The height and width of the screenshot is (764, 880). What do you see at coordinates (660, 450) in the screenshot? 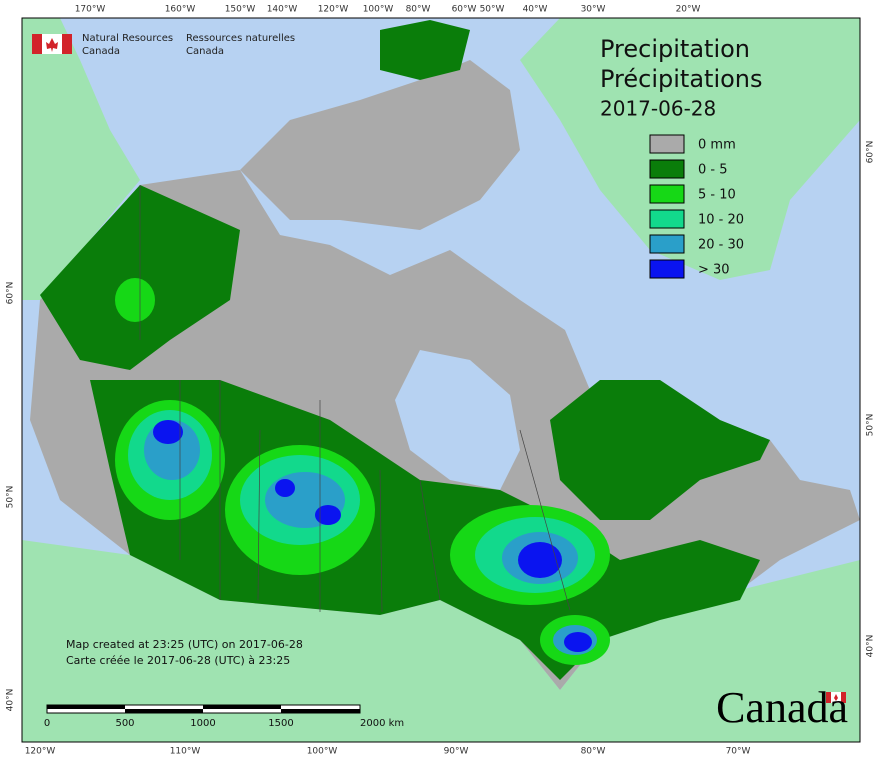
I see `precip-0-5-east` at bounding box center [660, 450].